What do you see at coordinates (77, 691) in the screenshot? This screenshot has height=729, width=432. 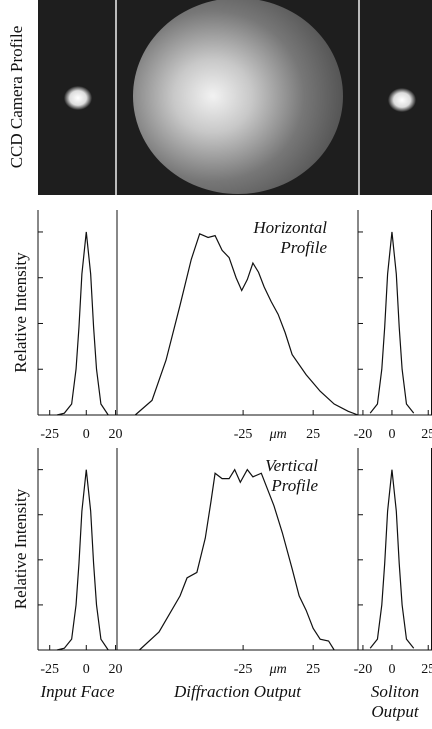 I see `column-label: Input Face` at bounding box center [77, 691].